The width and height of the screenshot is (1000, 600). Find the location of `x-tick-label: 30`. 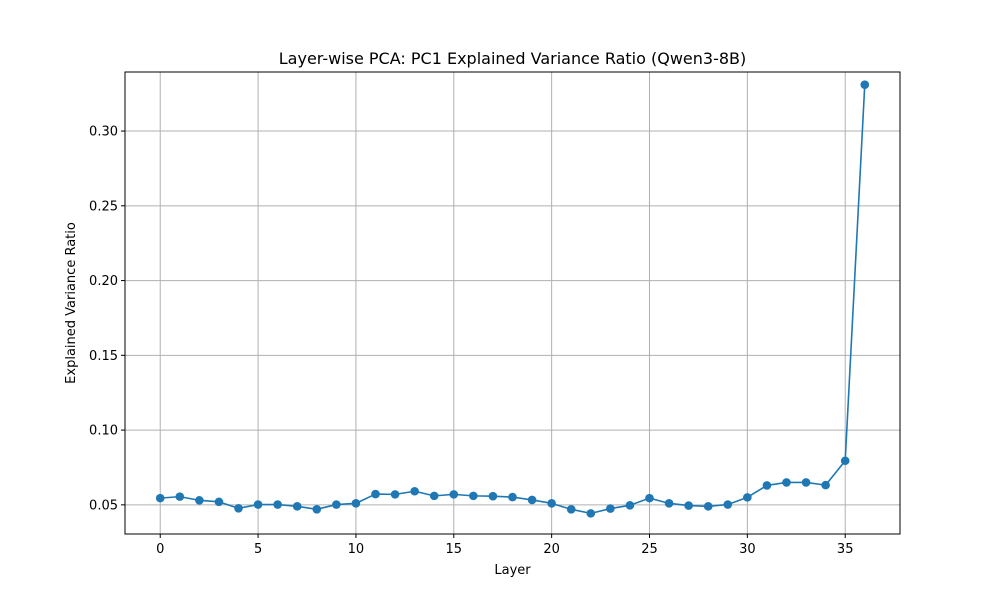

x-tick-label: 30 is located at coordinates (747, 549).